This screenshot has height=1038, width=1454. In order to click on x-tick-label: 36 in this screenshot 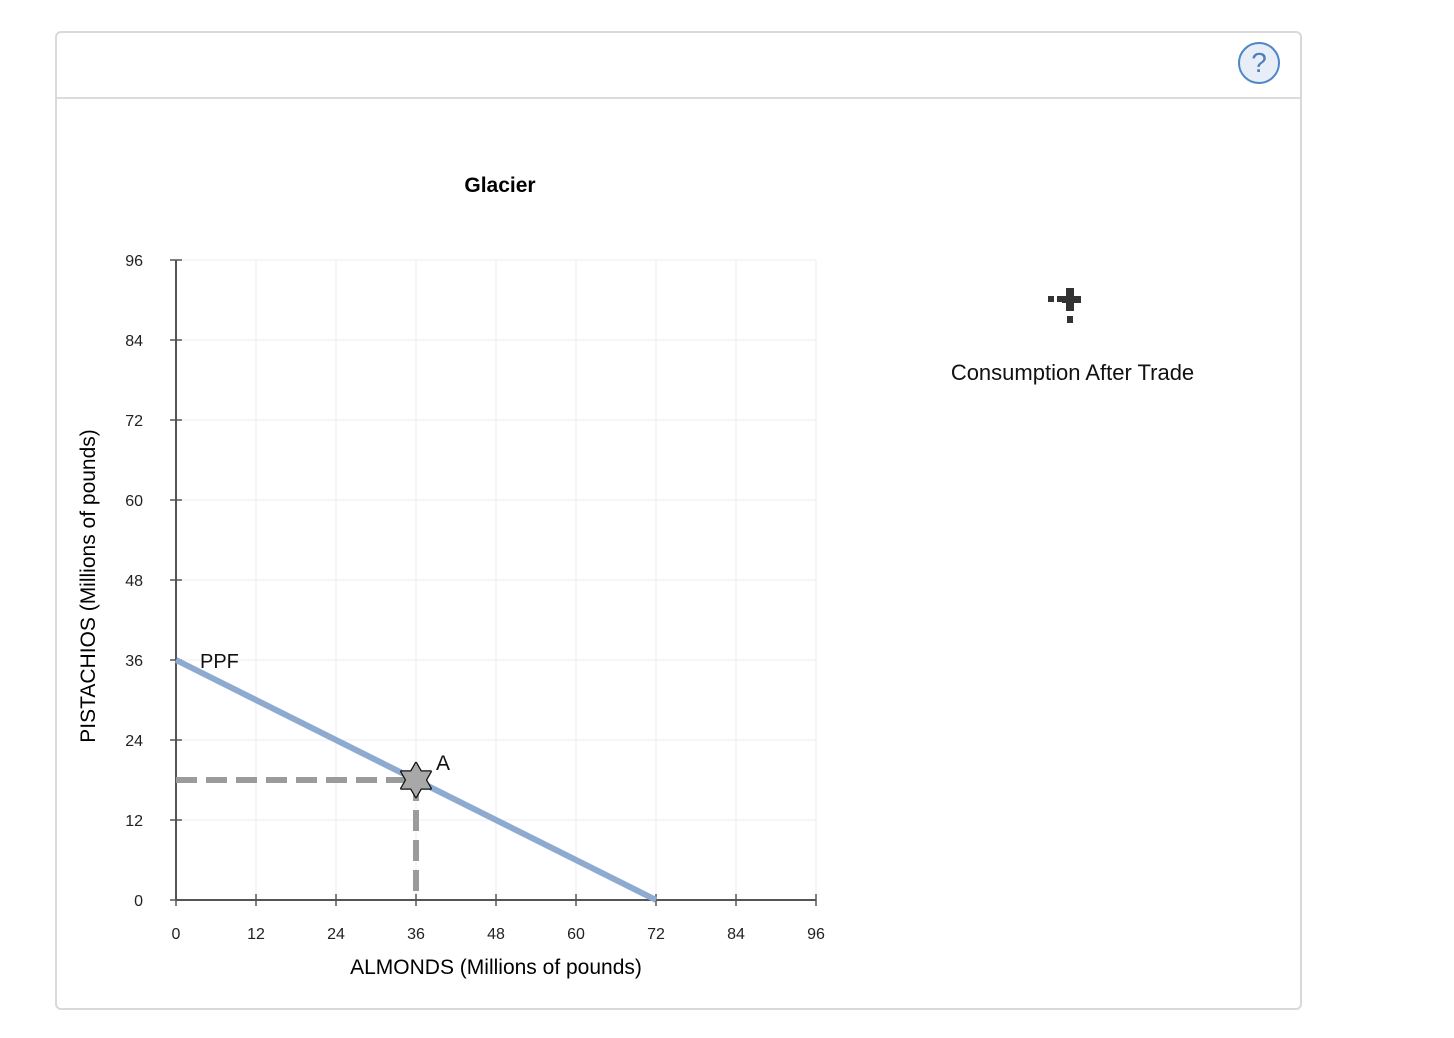, I will do `click(416, 934)`.